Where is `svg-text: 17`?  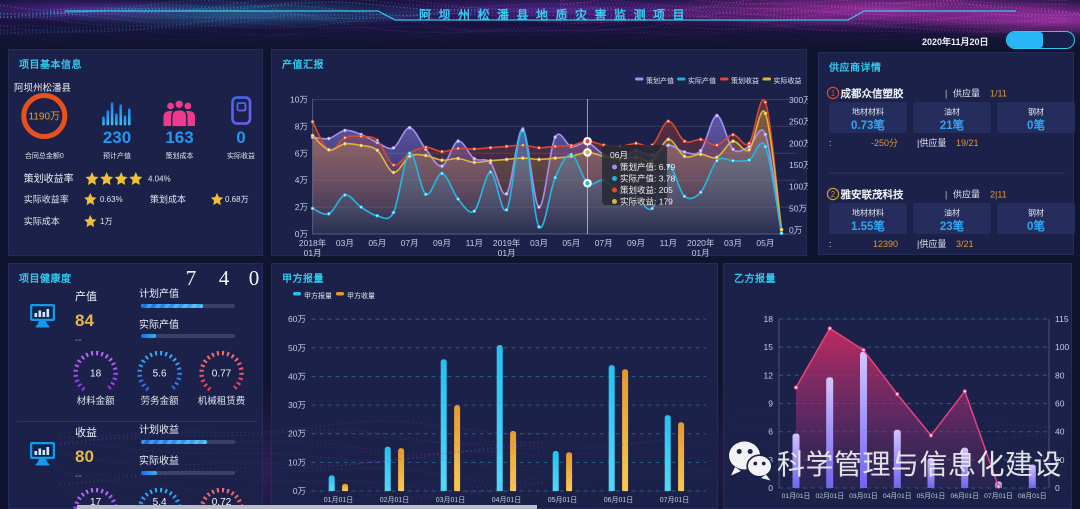
svg-text: 17 is located at coordinates (96, 502).